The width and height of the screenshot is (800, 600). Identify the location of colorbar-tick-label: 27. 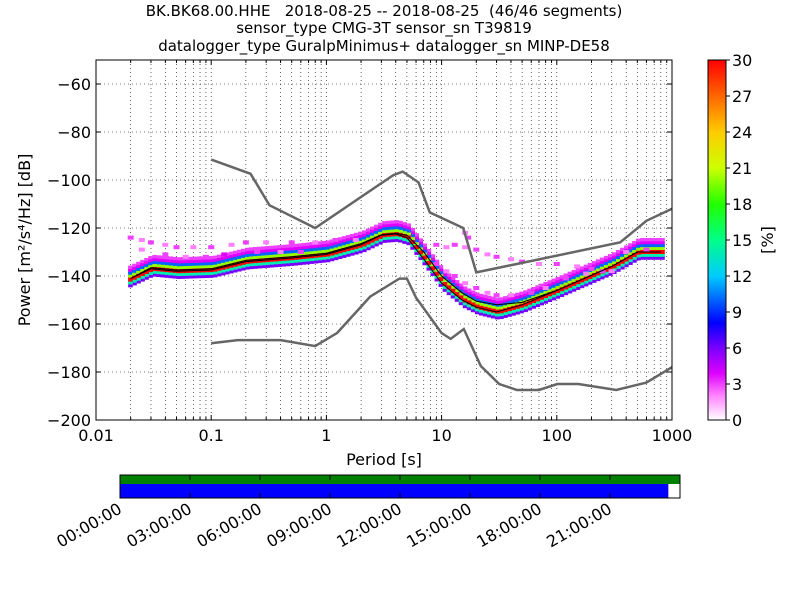
(742, 96).